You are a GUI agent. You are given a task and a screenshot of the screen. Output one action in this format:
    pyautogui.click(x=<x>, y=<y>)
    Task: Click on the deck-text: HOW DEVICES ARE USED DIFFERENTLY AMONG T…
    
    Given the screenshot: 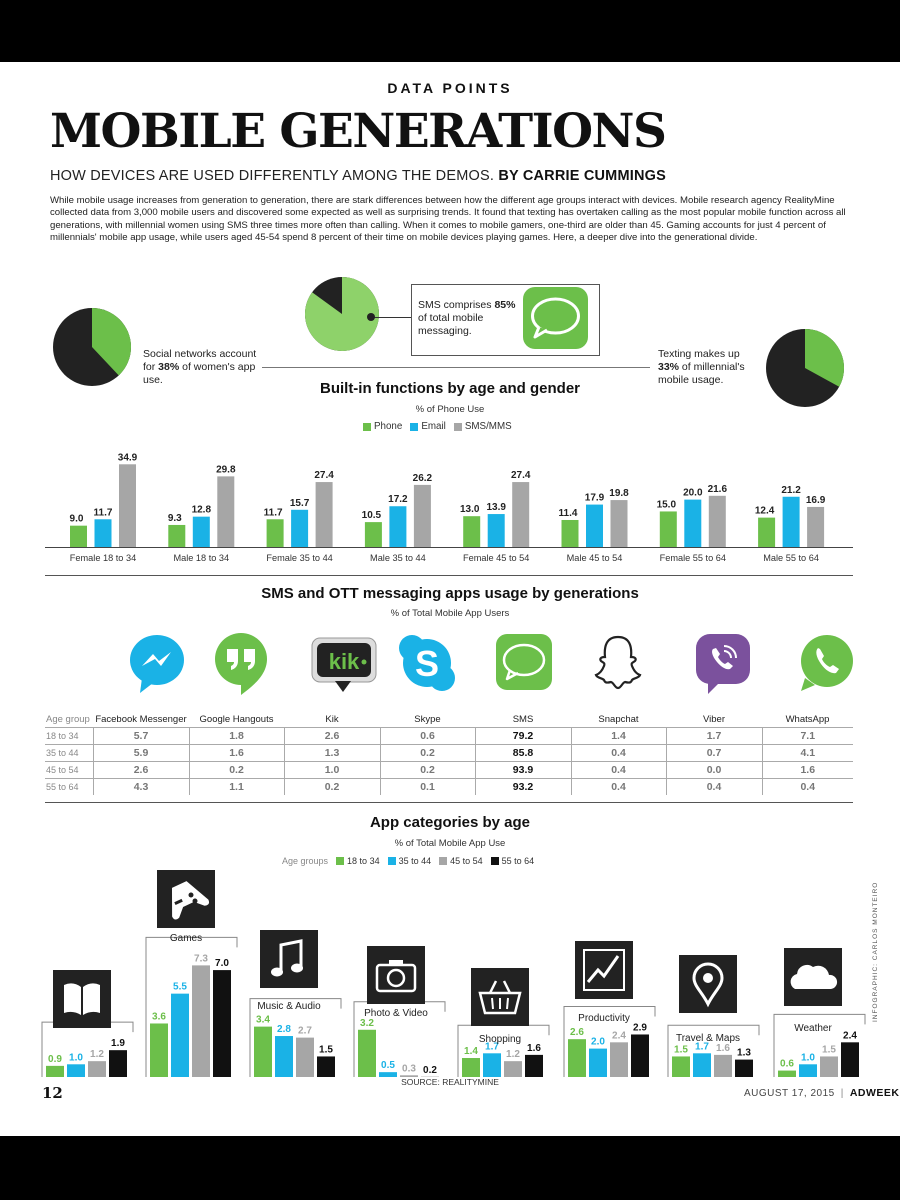 What is the action you would take?
    pyautogui.click(x=272, y=176)
    